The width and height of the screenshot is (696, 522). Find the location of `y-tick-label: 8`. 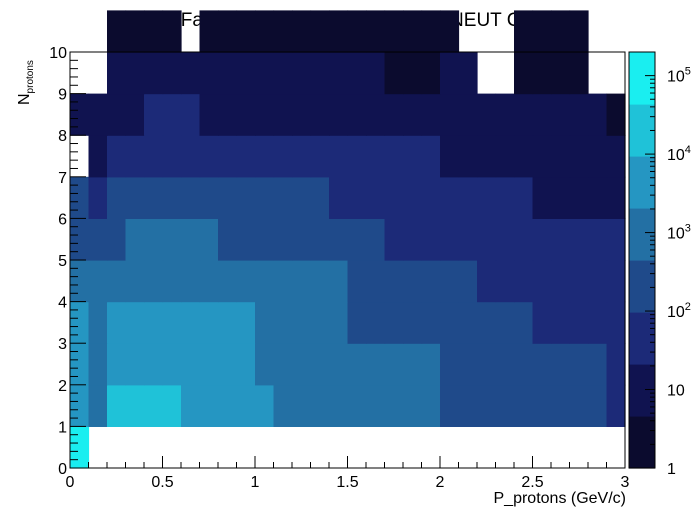

y-tick-label: 8 is located at coordinates (62, 136).